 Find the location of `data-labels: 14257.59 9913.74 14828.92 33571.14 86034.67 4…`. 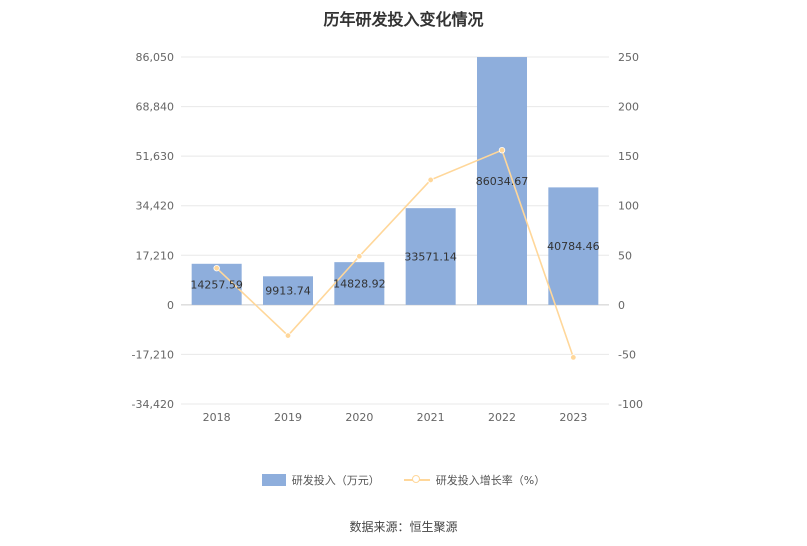

data-labels: 14257.59 9913.74 14828.92 33571.14 86034.67 4… is located at coordinates (394, 236).